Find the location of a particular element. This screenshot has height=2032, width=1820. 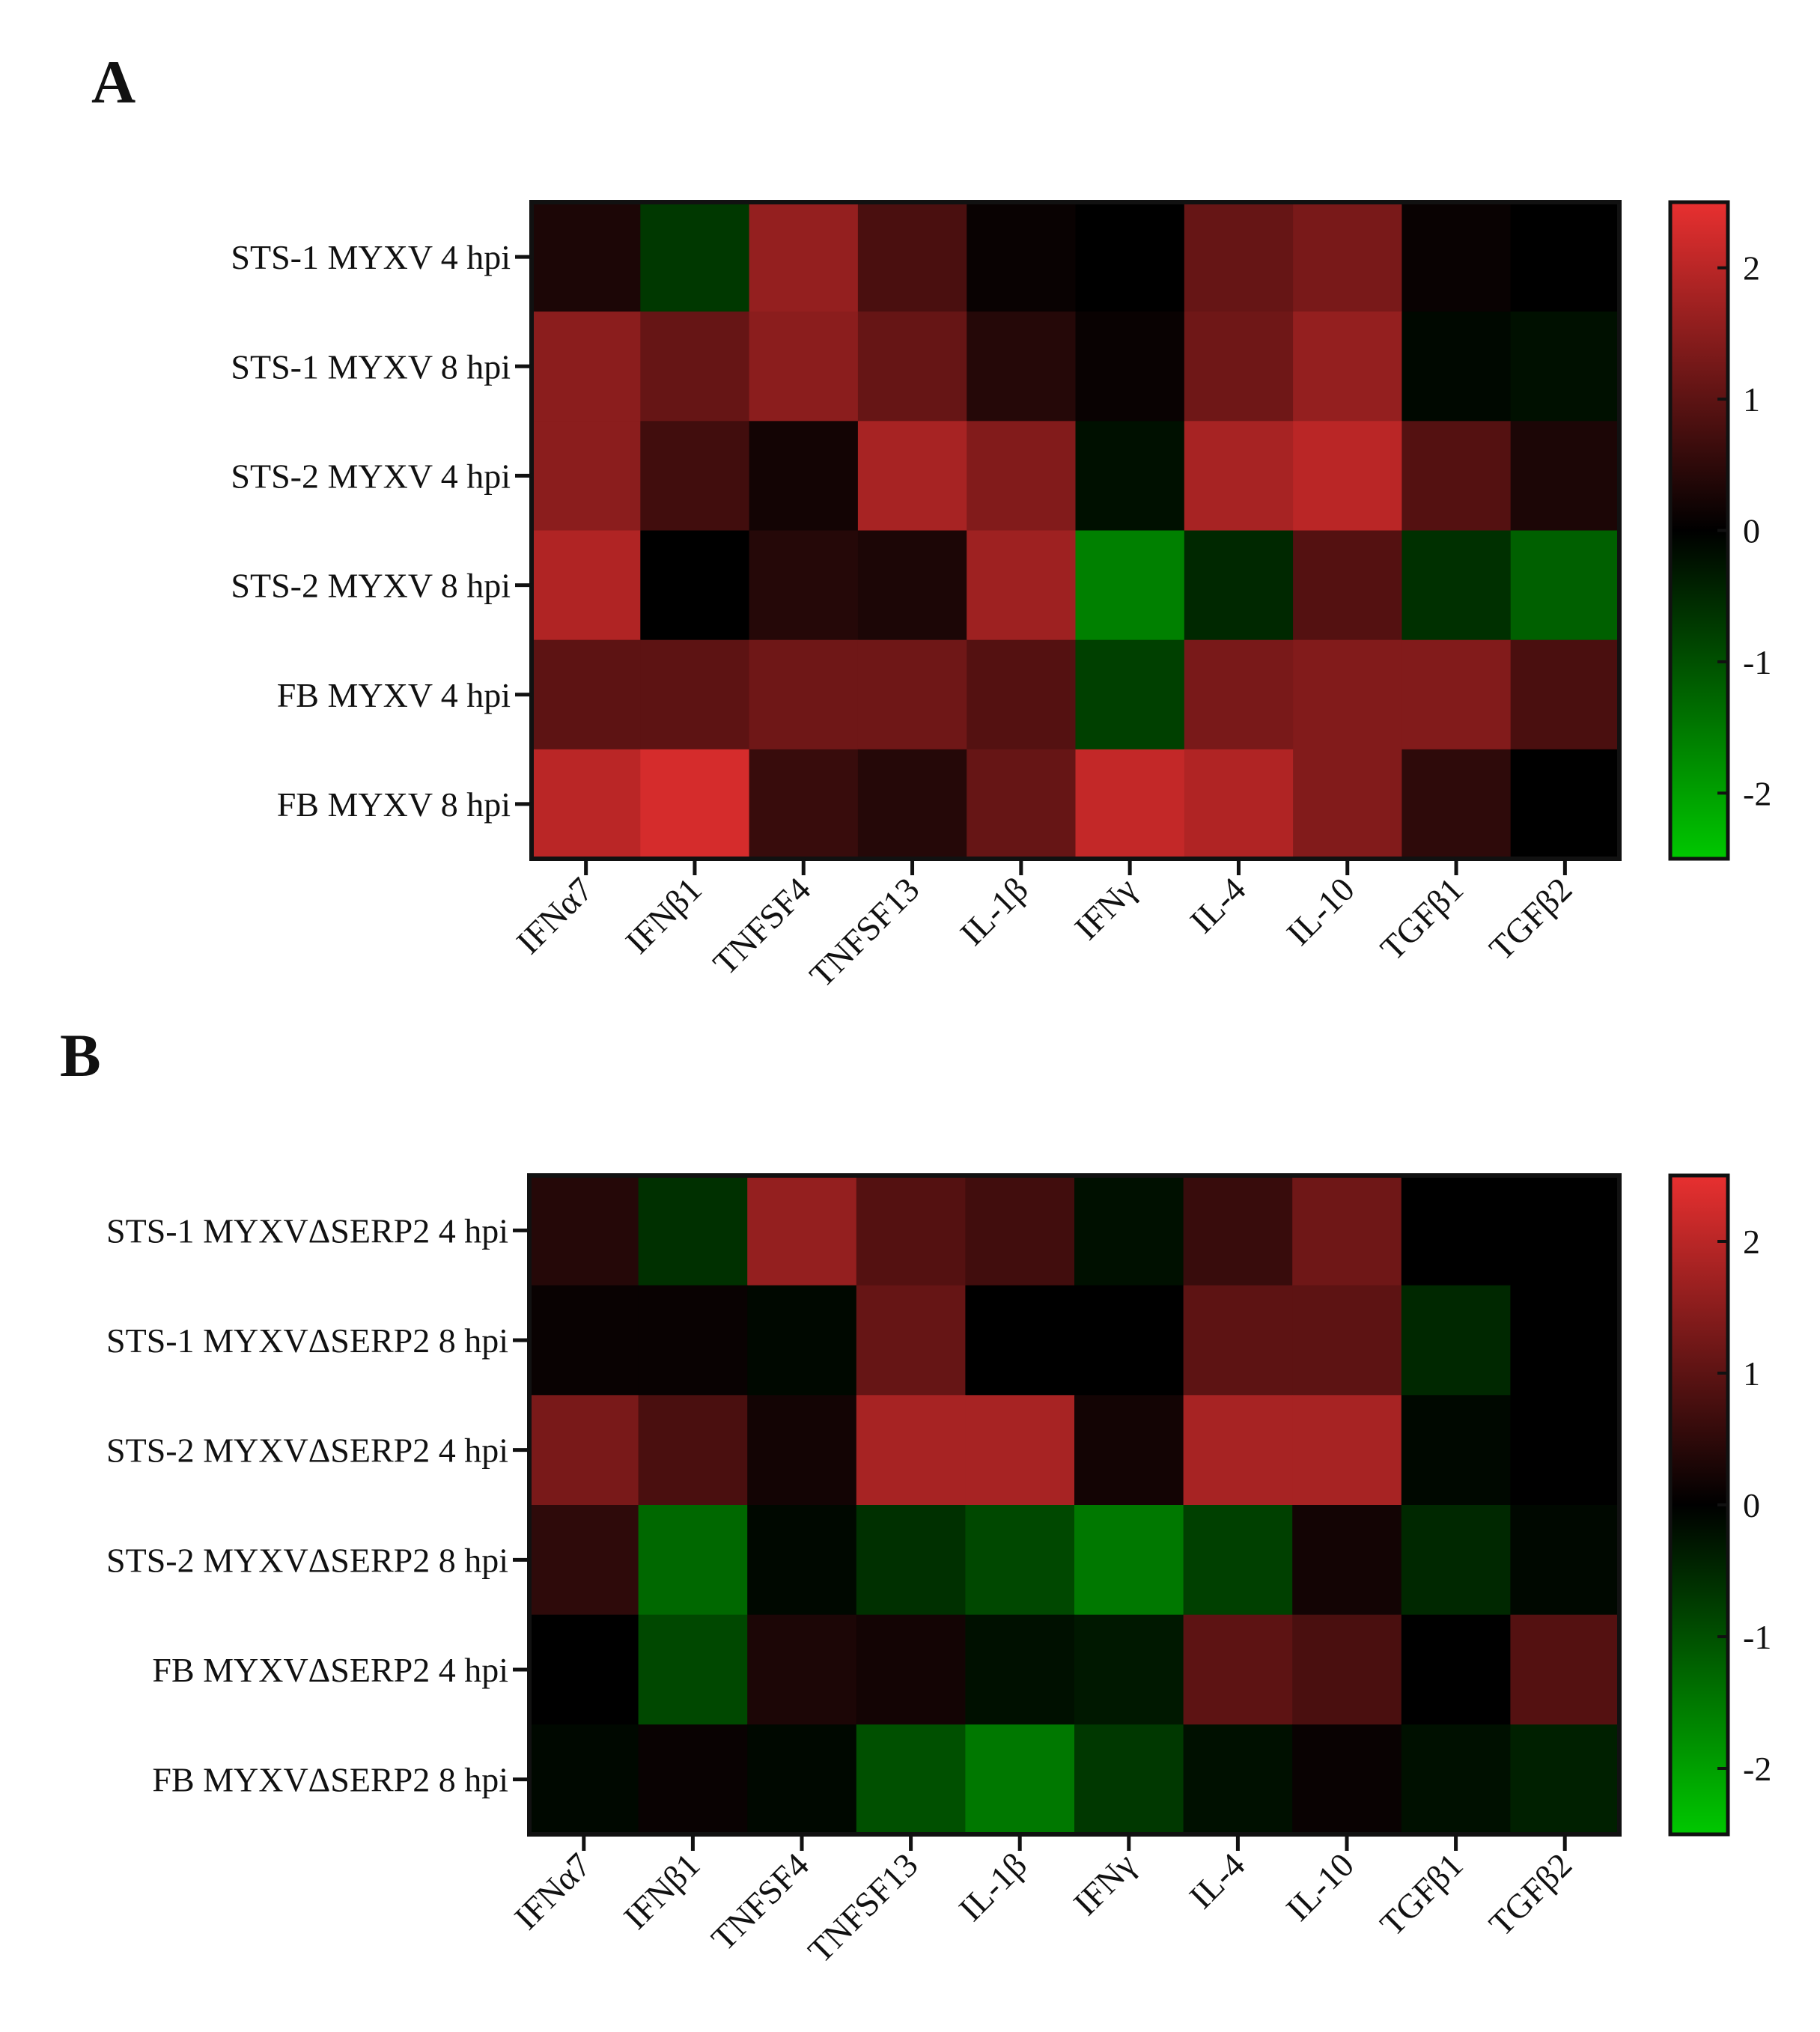

heatmap-a-cell-r3-c6 is located at coordinates (1239, 585).